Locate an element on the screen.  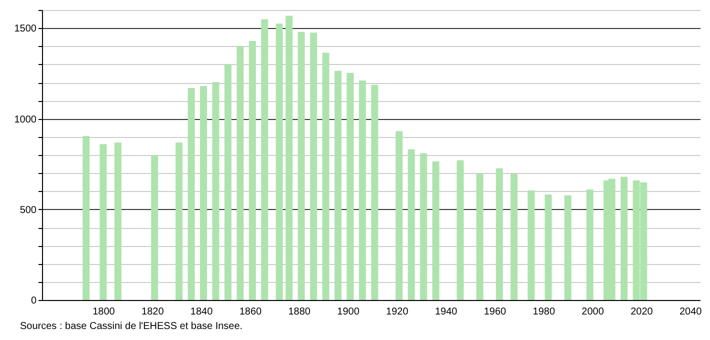
x-tick-label: 1820 is located at coordinates (153, 312).